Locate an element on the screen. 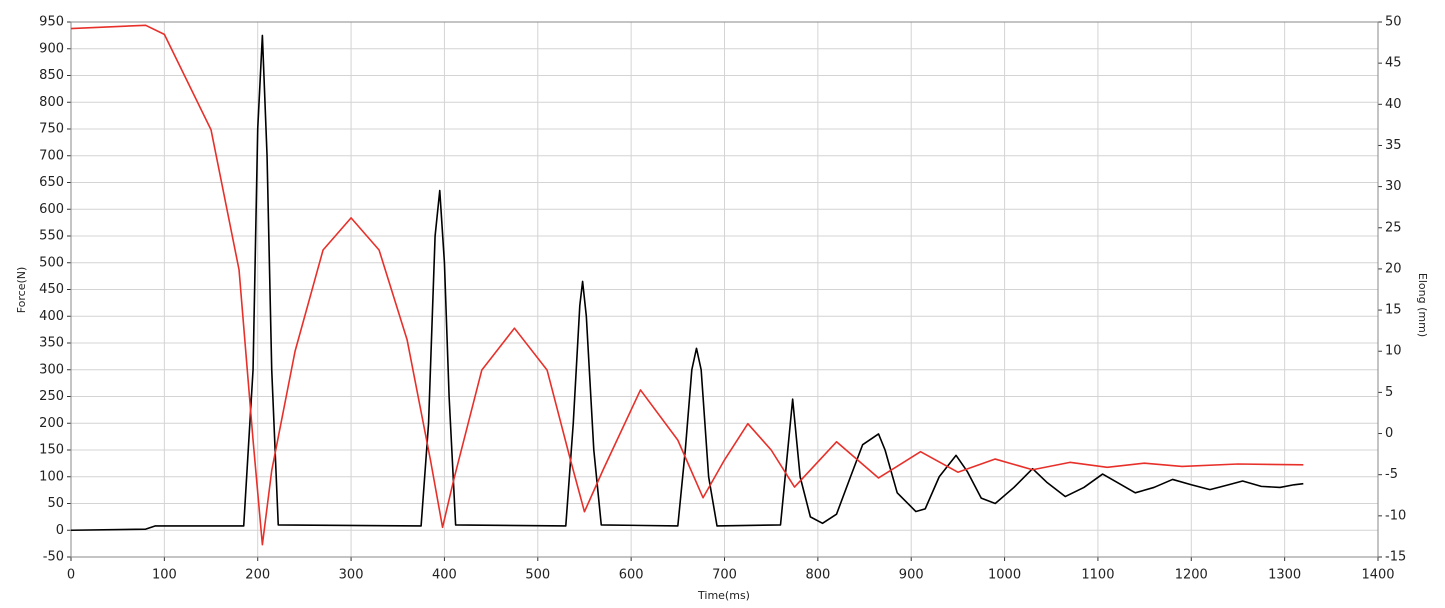  y2-tick-label: 5 is located at coordinates (1389, 392).